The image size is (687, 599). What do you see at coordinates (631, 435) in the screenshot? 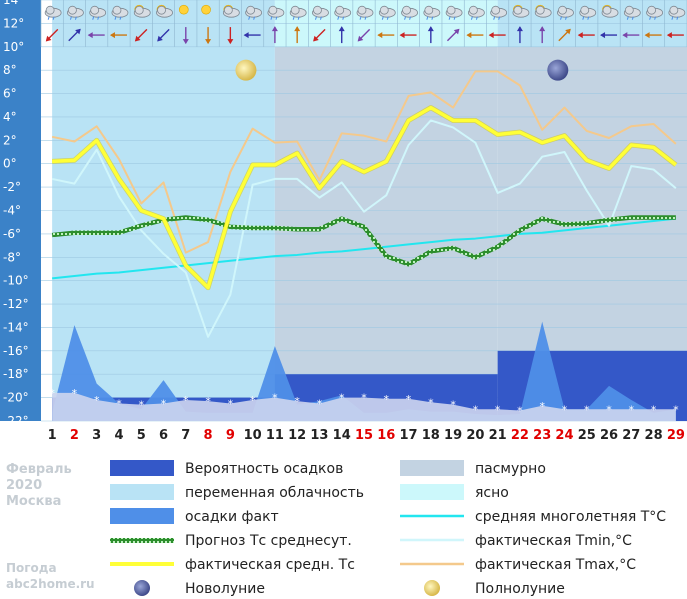
I see `x-tick-label: 27` at bounding box center [631, 435].